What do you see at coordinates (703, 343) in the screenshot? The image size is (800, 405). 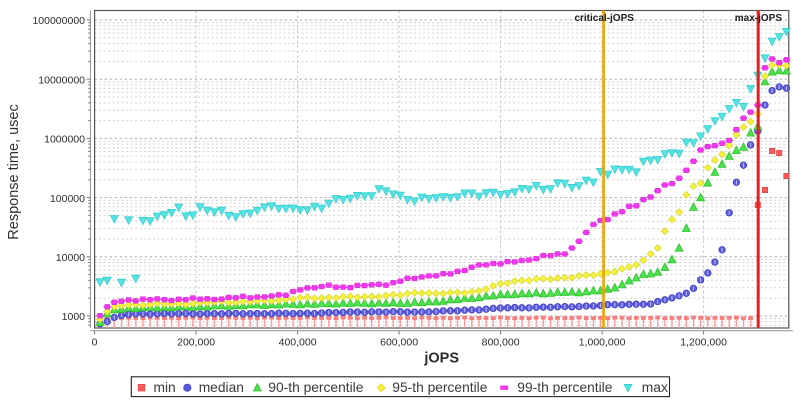 I see `svg-text: 1,200,000` at bounding box center [703, 343].